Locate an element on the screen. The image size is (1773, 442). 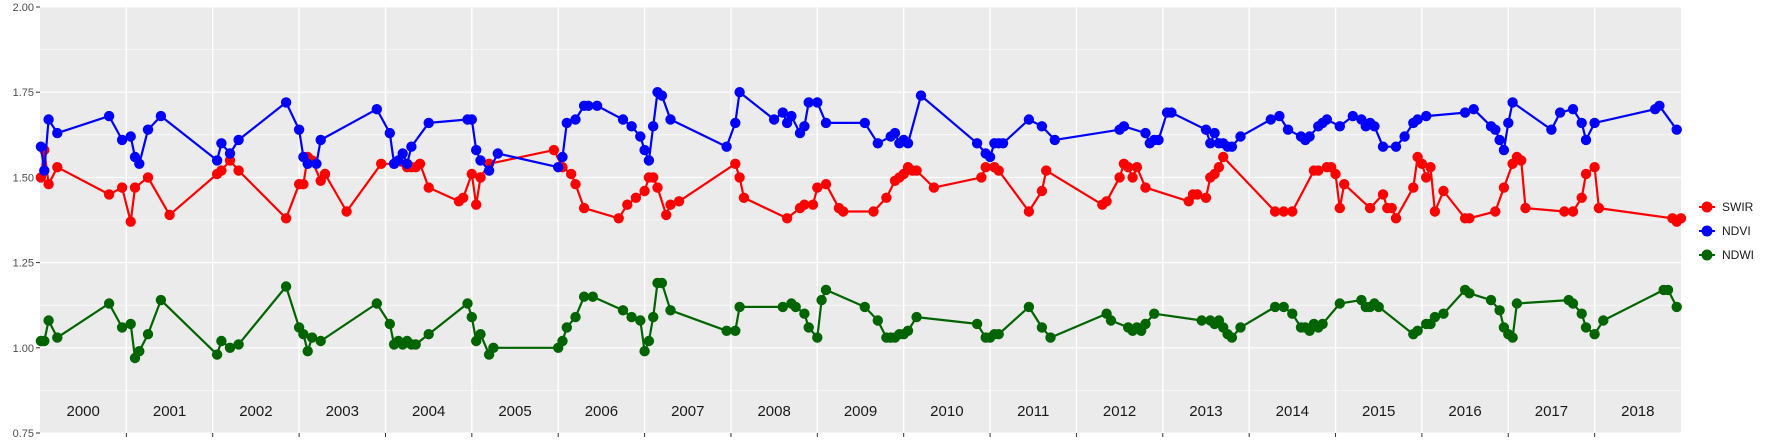
legend-marker-ndvi is located at coordinates (1707, 231).